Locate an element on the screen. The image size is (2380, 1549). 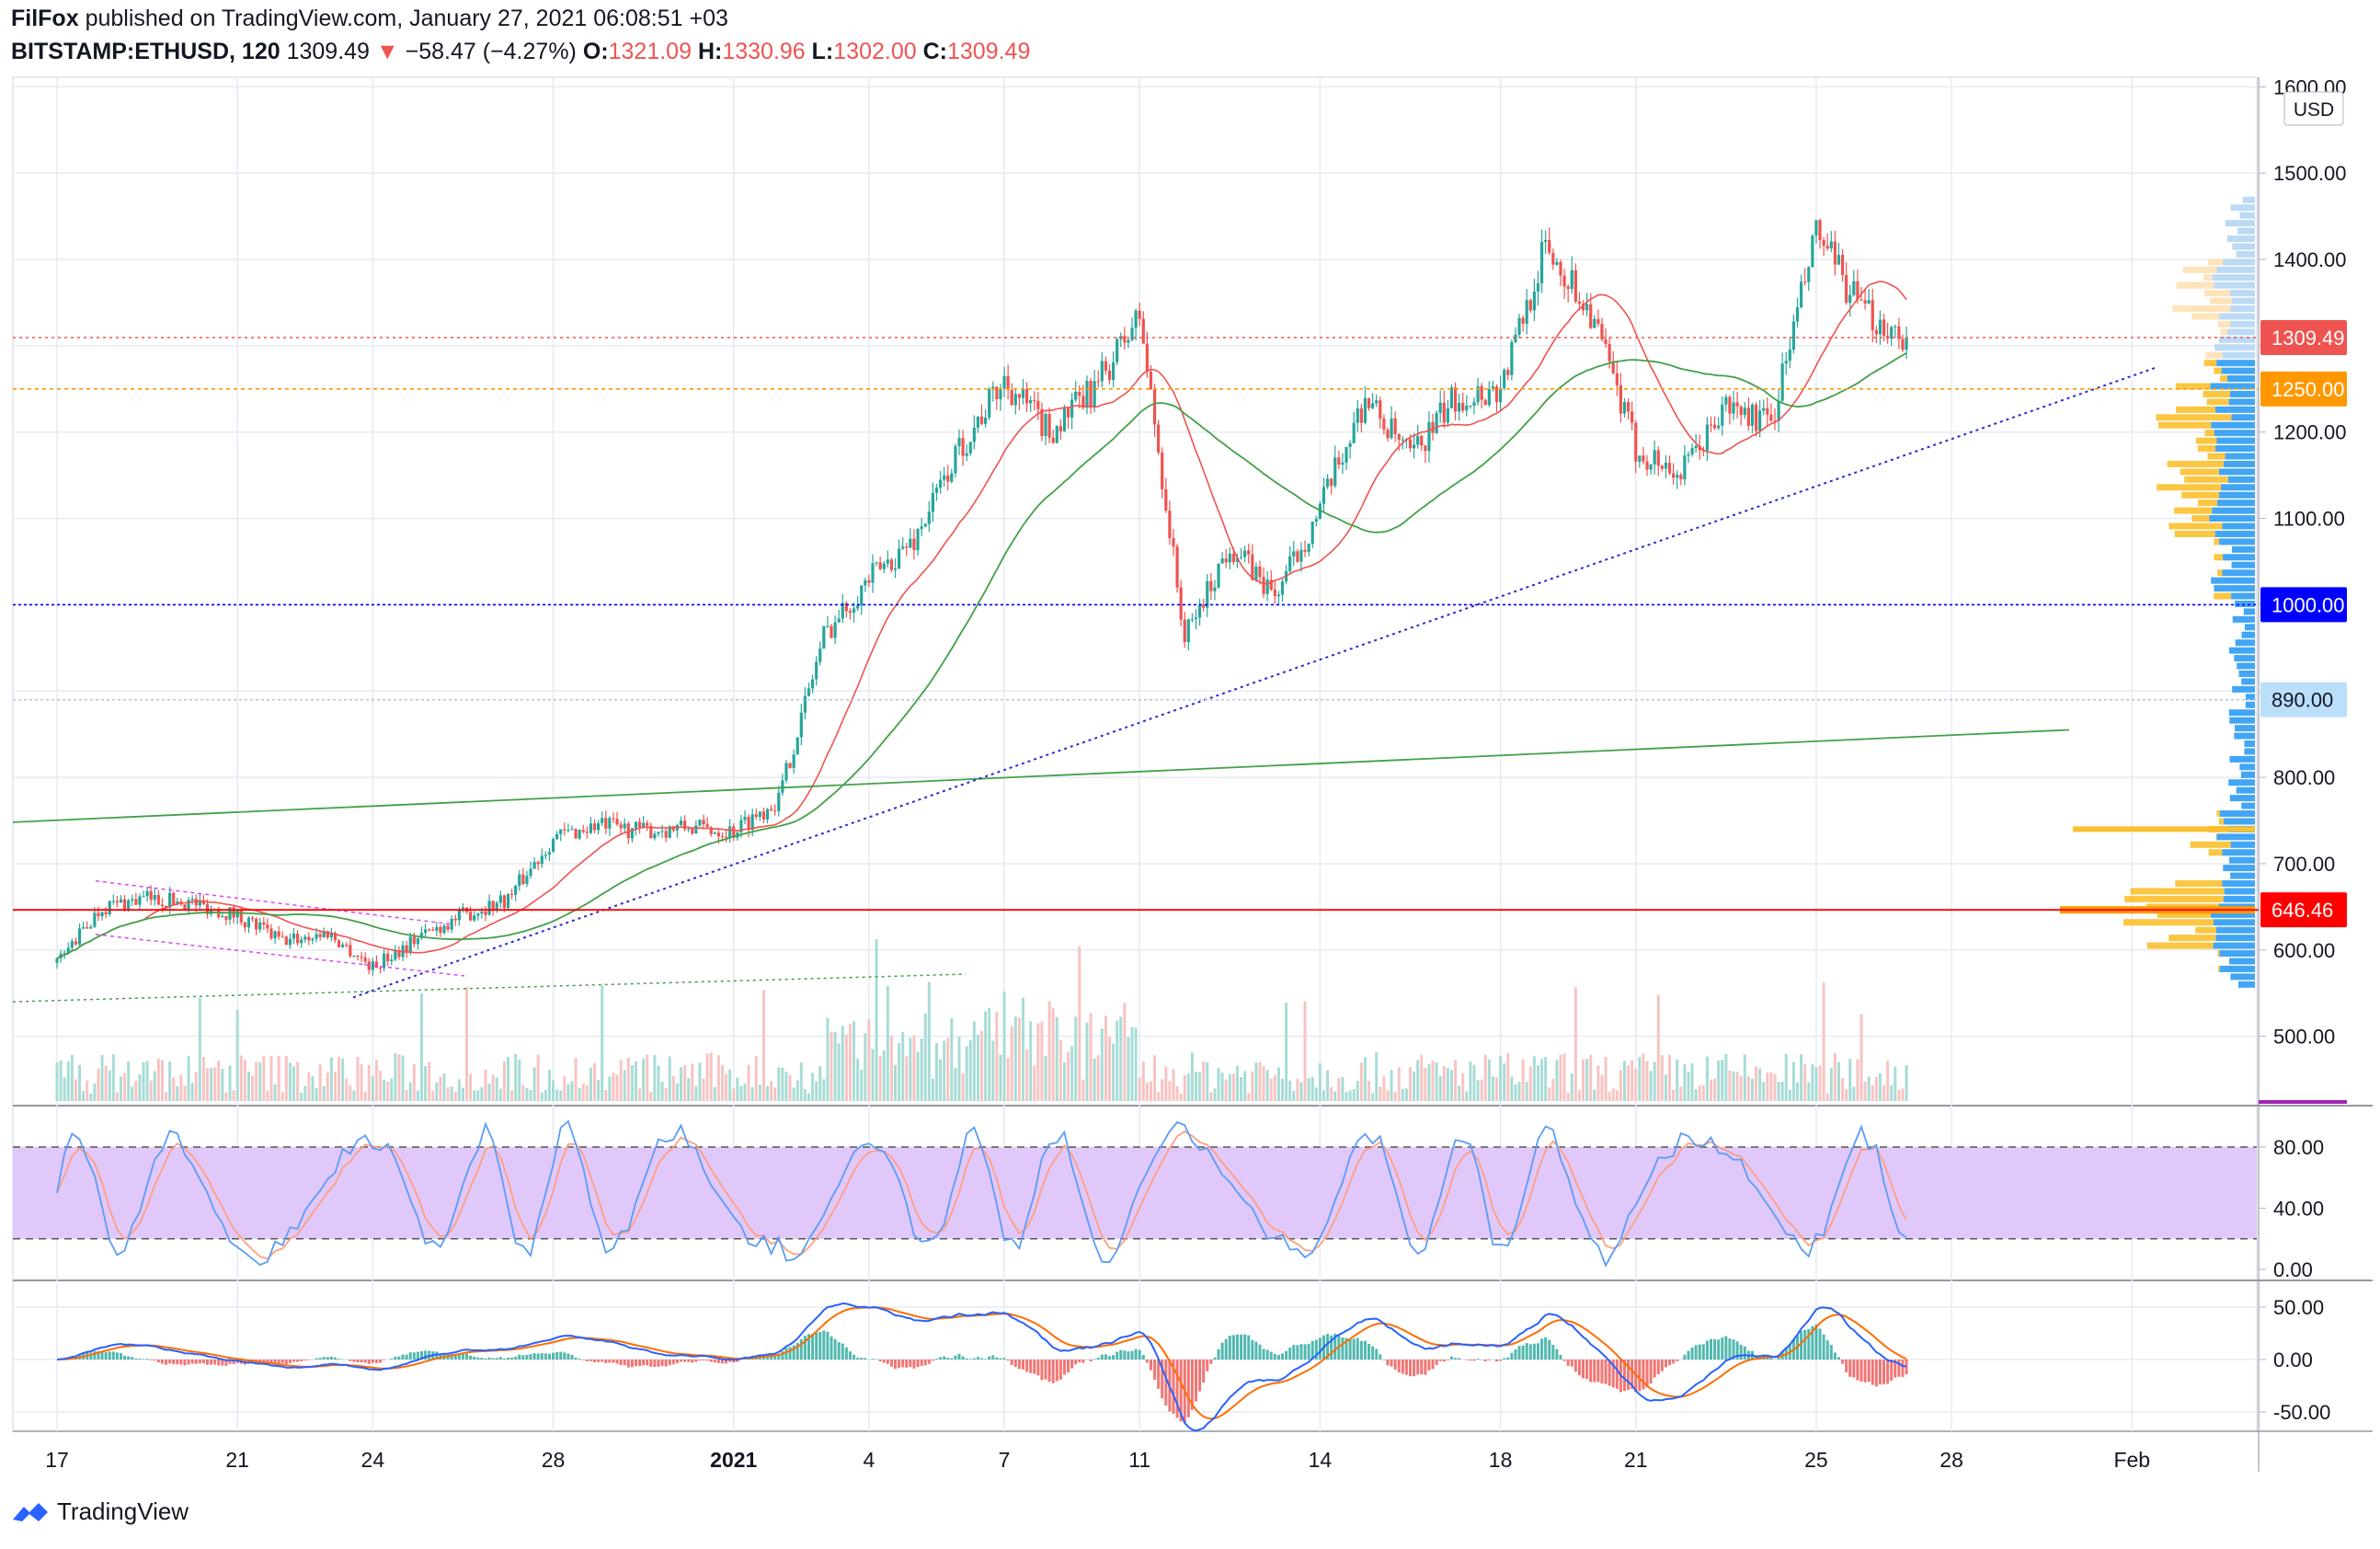
symbol-name: BITSTAMP:ETHUSD, 120 is located at coordinates (145, 52).